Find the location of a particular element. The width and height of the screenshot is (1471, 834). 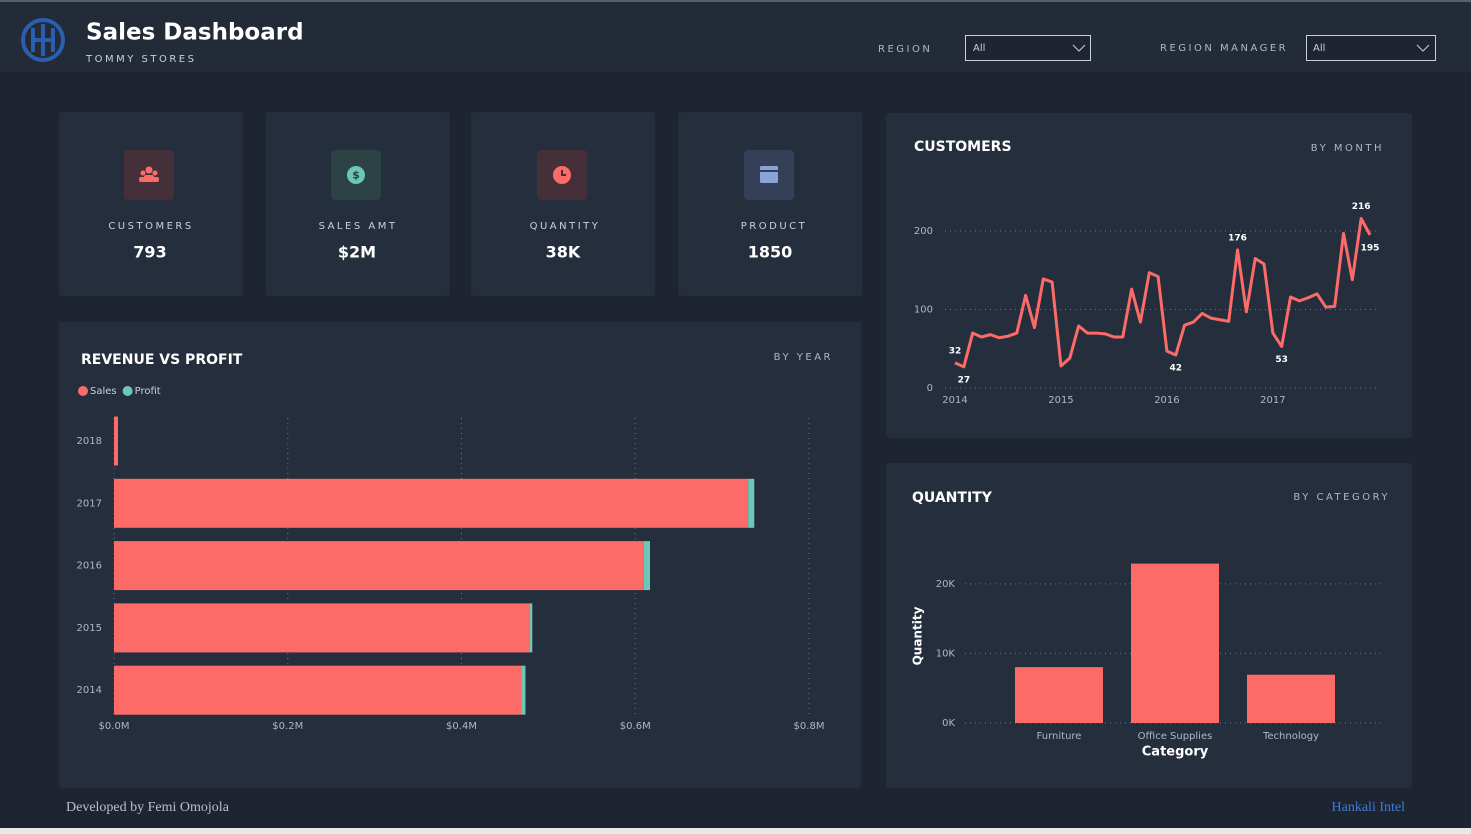

data-label: 42 is located at coordinates (1175, 369).